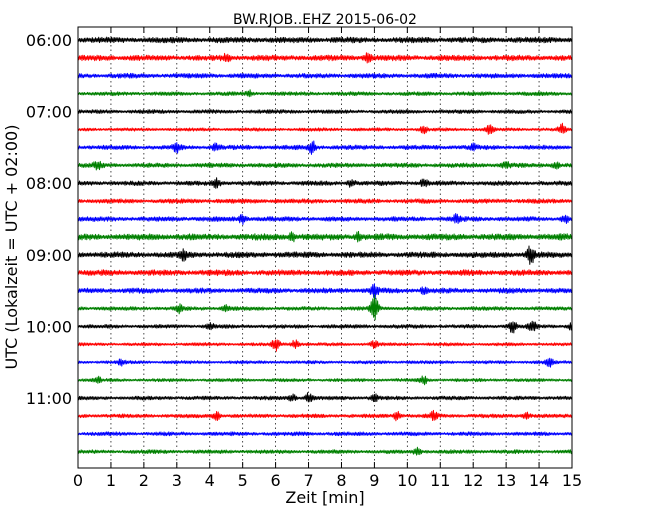  What do you see at coordinates (473, 480) in the screenshot?
I see `x-tick-label: 12` at bounding box center [473, 480].